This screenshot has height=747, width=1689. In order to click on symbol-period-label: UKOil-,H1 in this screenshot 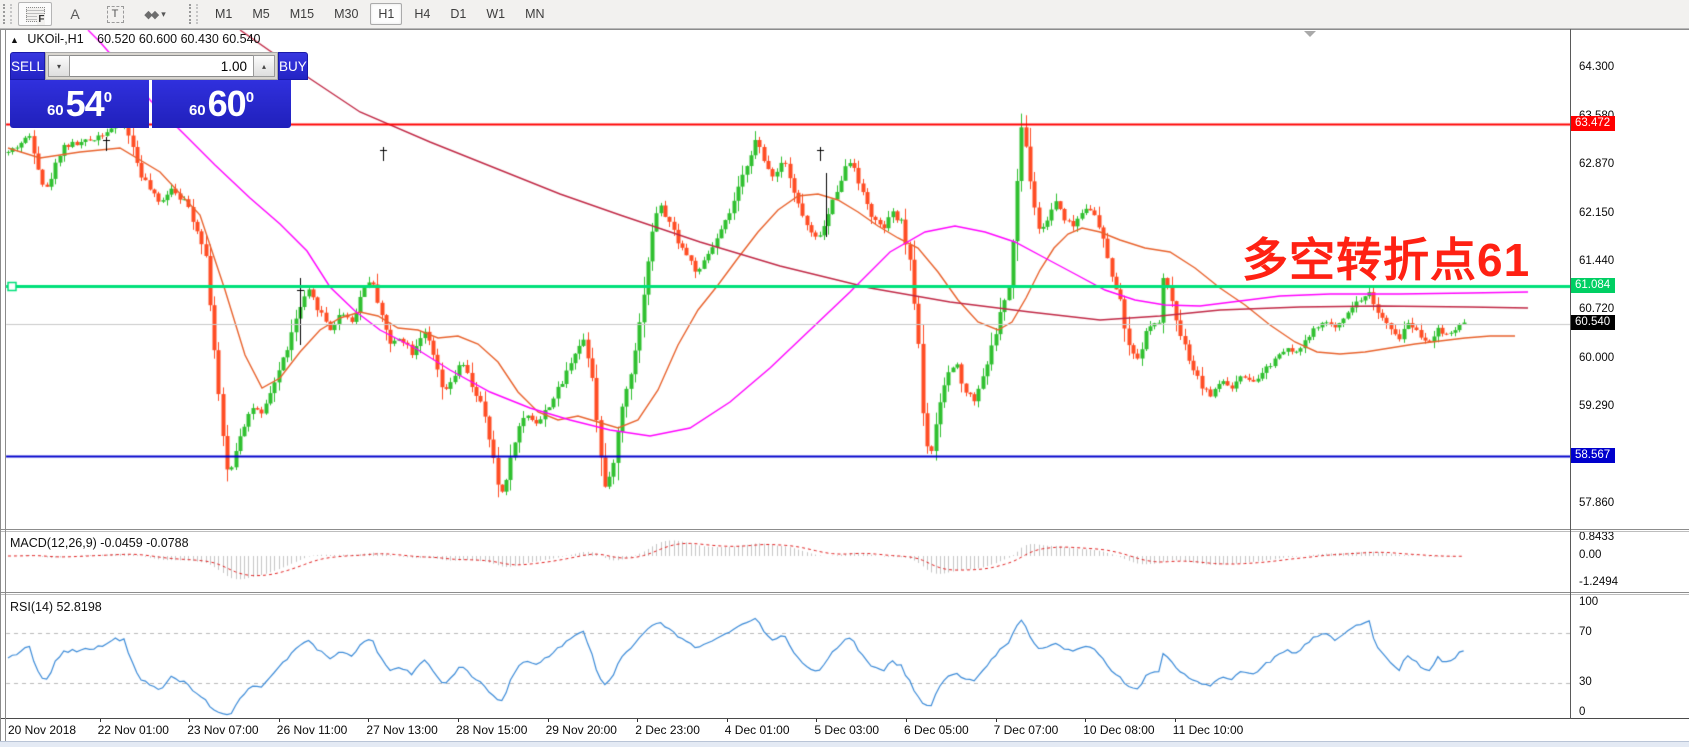, I will do `click(55, 39)`.